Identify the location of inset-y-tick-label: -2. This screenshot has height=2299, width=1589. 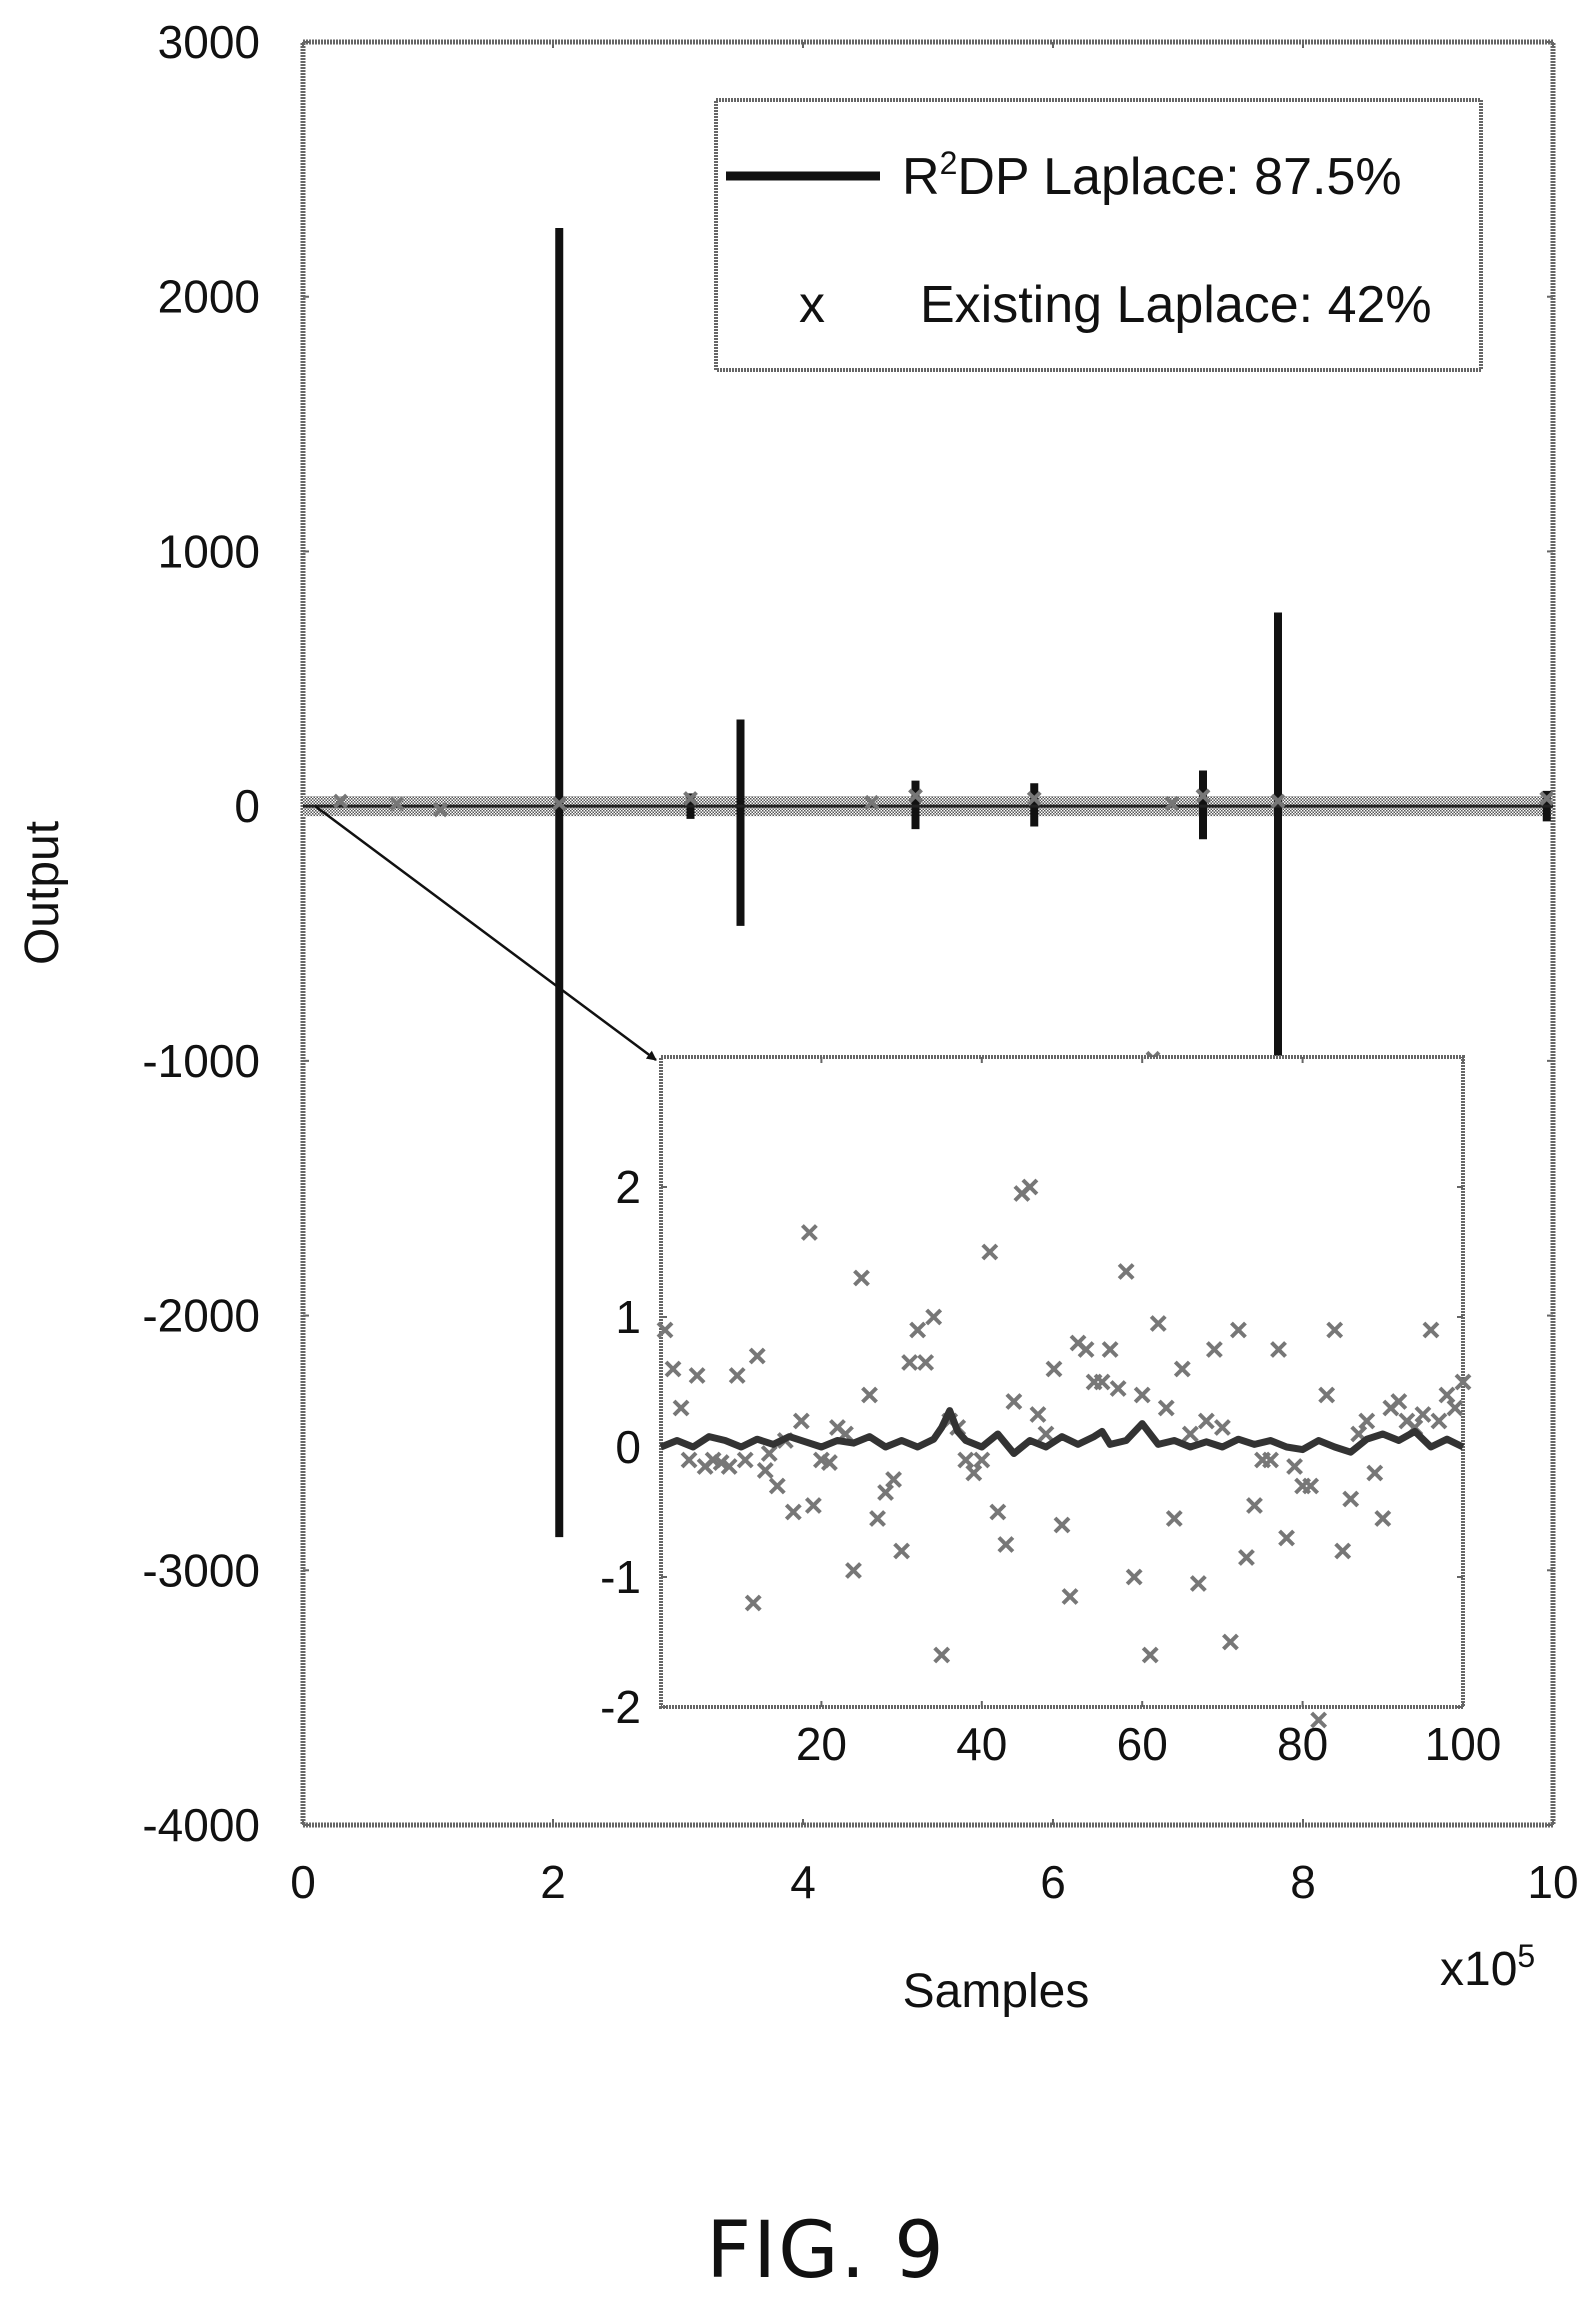
(620, 1707).